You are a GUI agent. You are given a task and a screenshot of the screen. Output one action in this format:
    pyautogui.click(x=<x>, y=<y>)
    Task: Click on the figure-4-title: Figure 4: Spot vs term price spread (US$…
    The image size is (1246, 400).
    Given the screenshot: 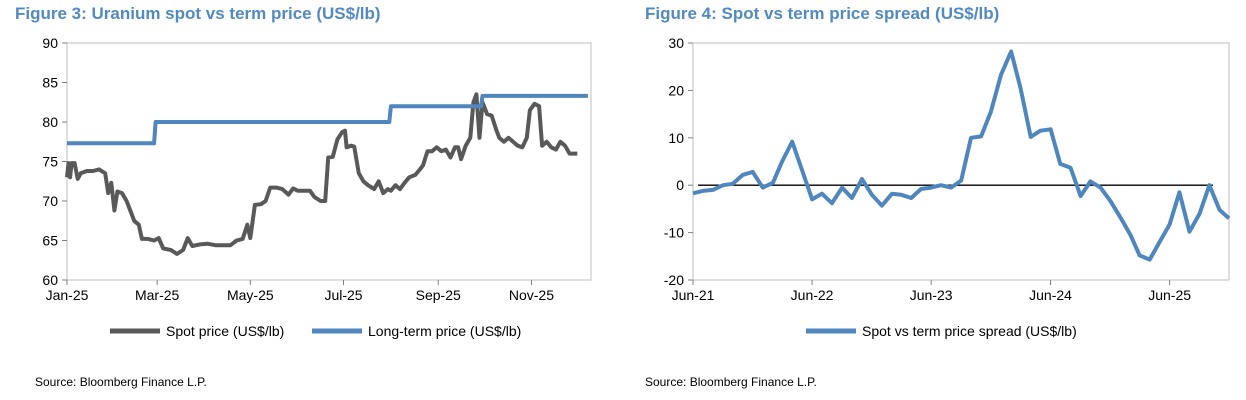 What is the action you would take?
    pyautogui.click(x=822, y=13)
    